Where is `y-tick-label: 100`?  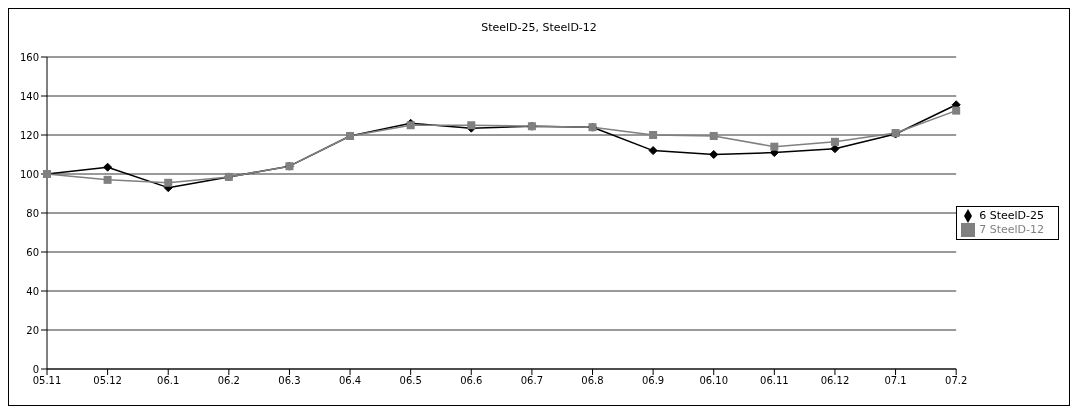 y-tick-label: 100 is located at coordinates (29, 174).